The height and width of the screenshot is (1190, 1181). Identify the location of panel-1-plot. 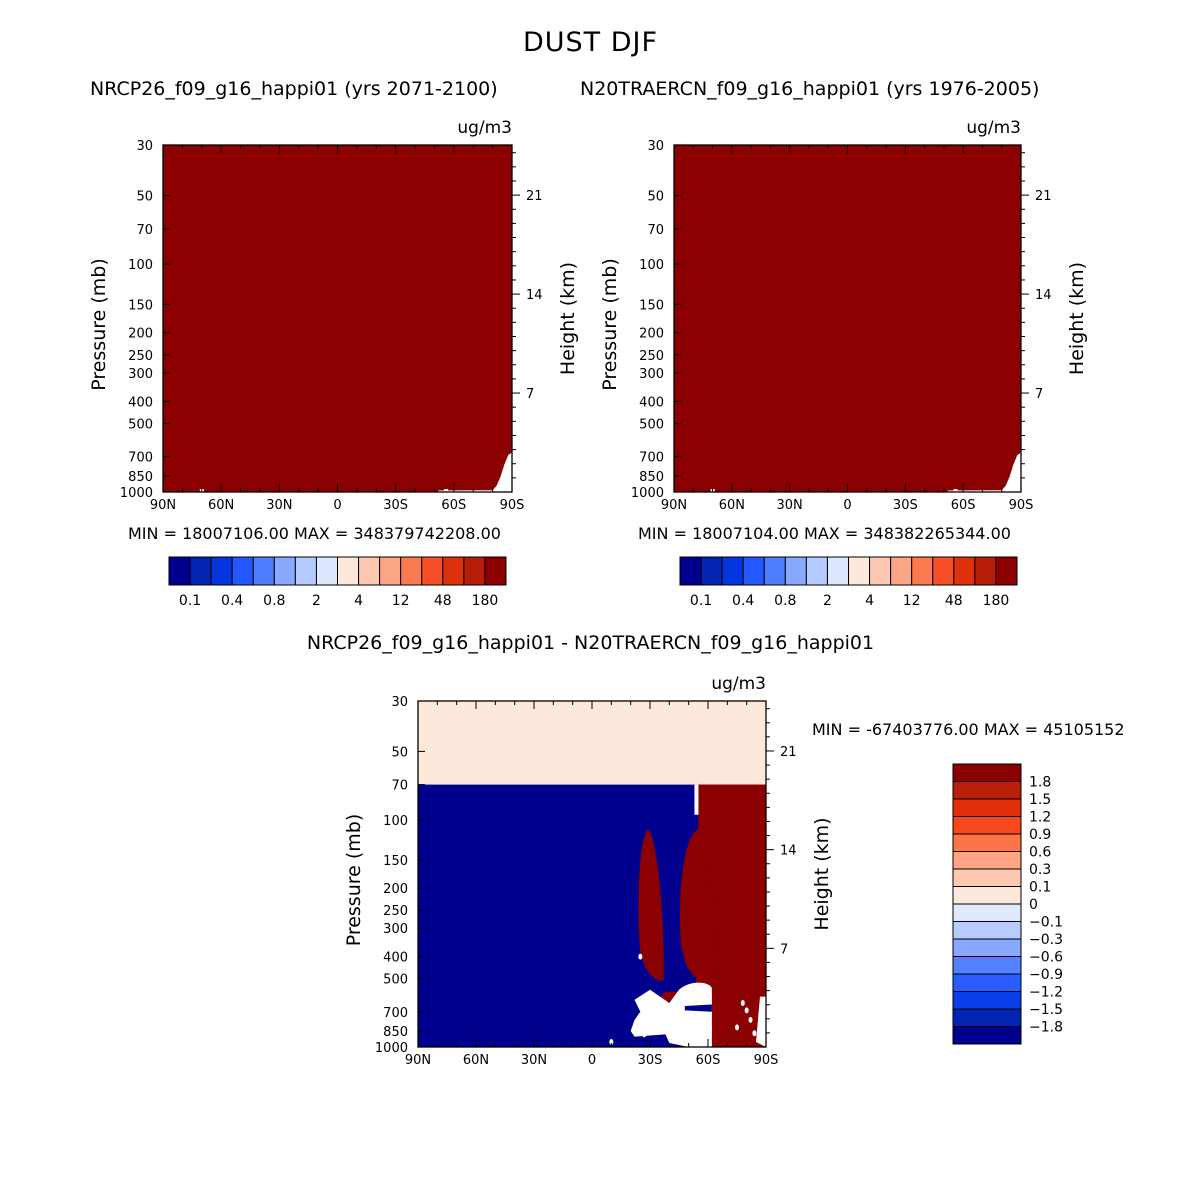
(337, 318).